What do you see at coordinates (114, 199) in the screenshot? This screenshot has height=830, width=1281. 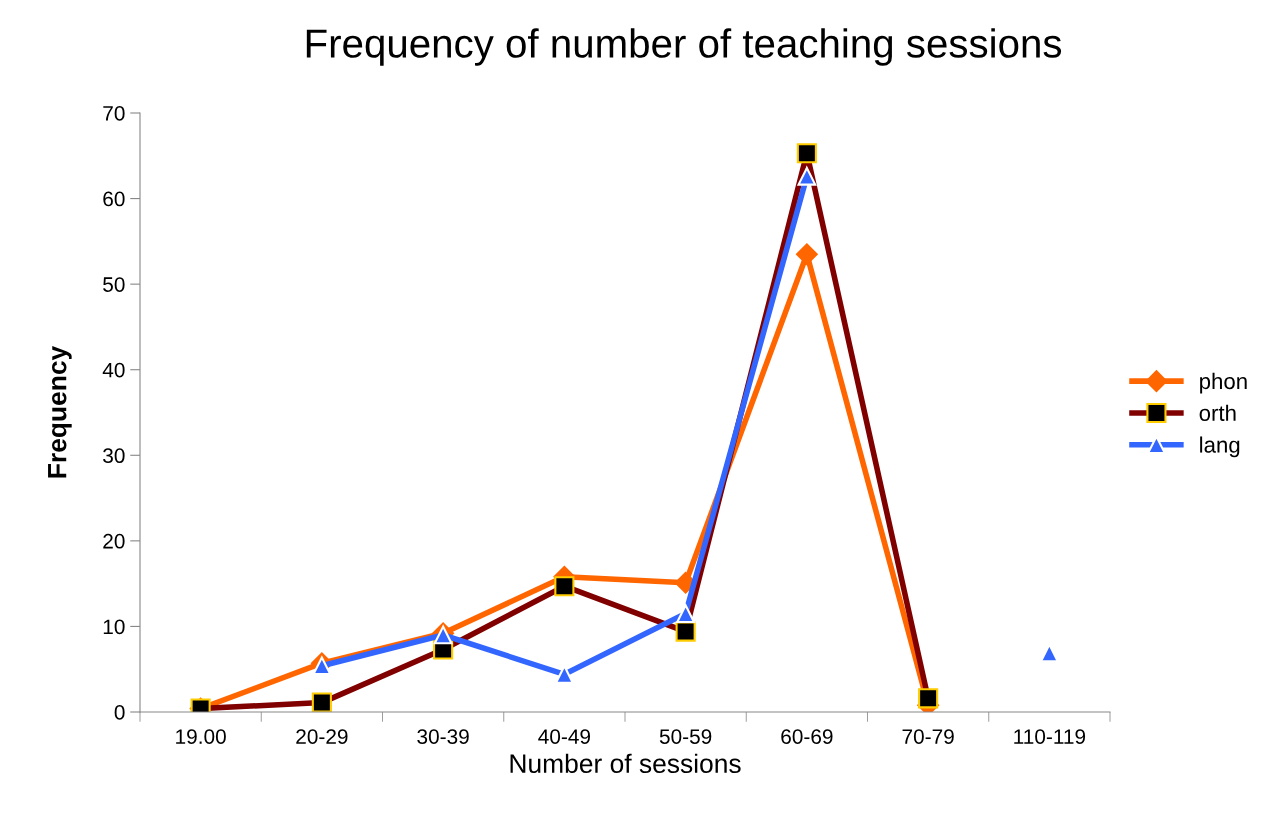 I see `y-tick-label: 60` at bounding box center [114, 199].